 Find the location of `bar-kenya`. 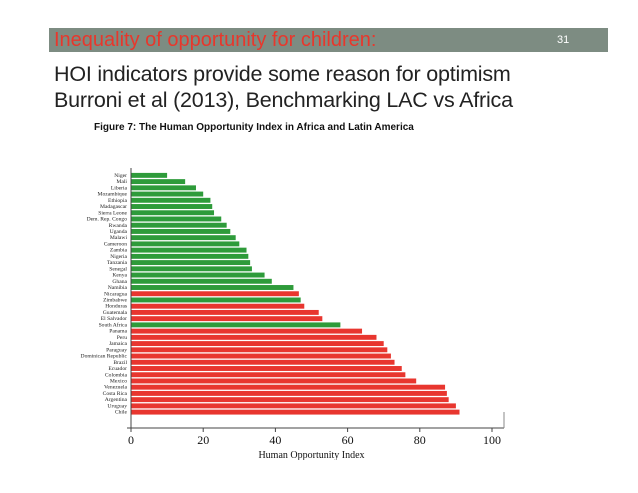

bar-kenya is located at coordinates (198, 275).